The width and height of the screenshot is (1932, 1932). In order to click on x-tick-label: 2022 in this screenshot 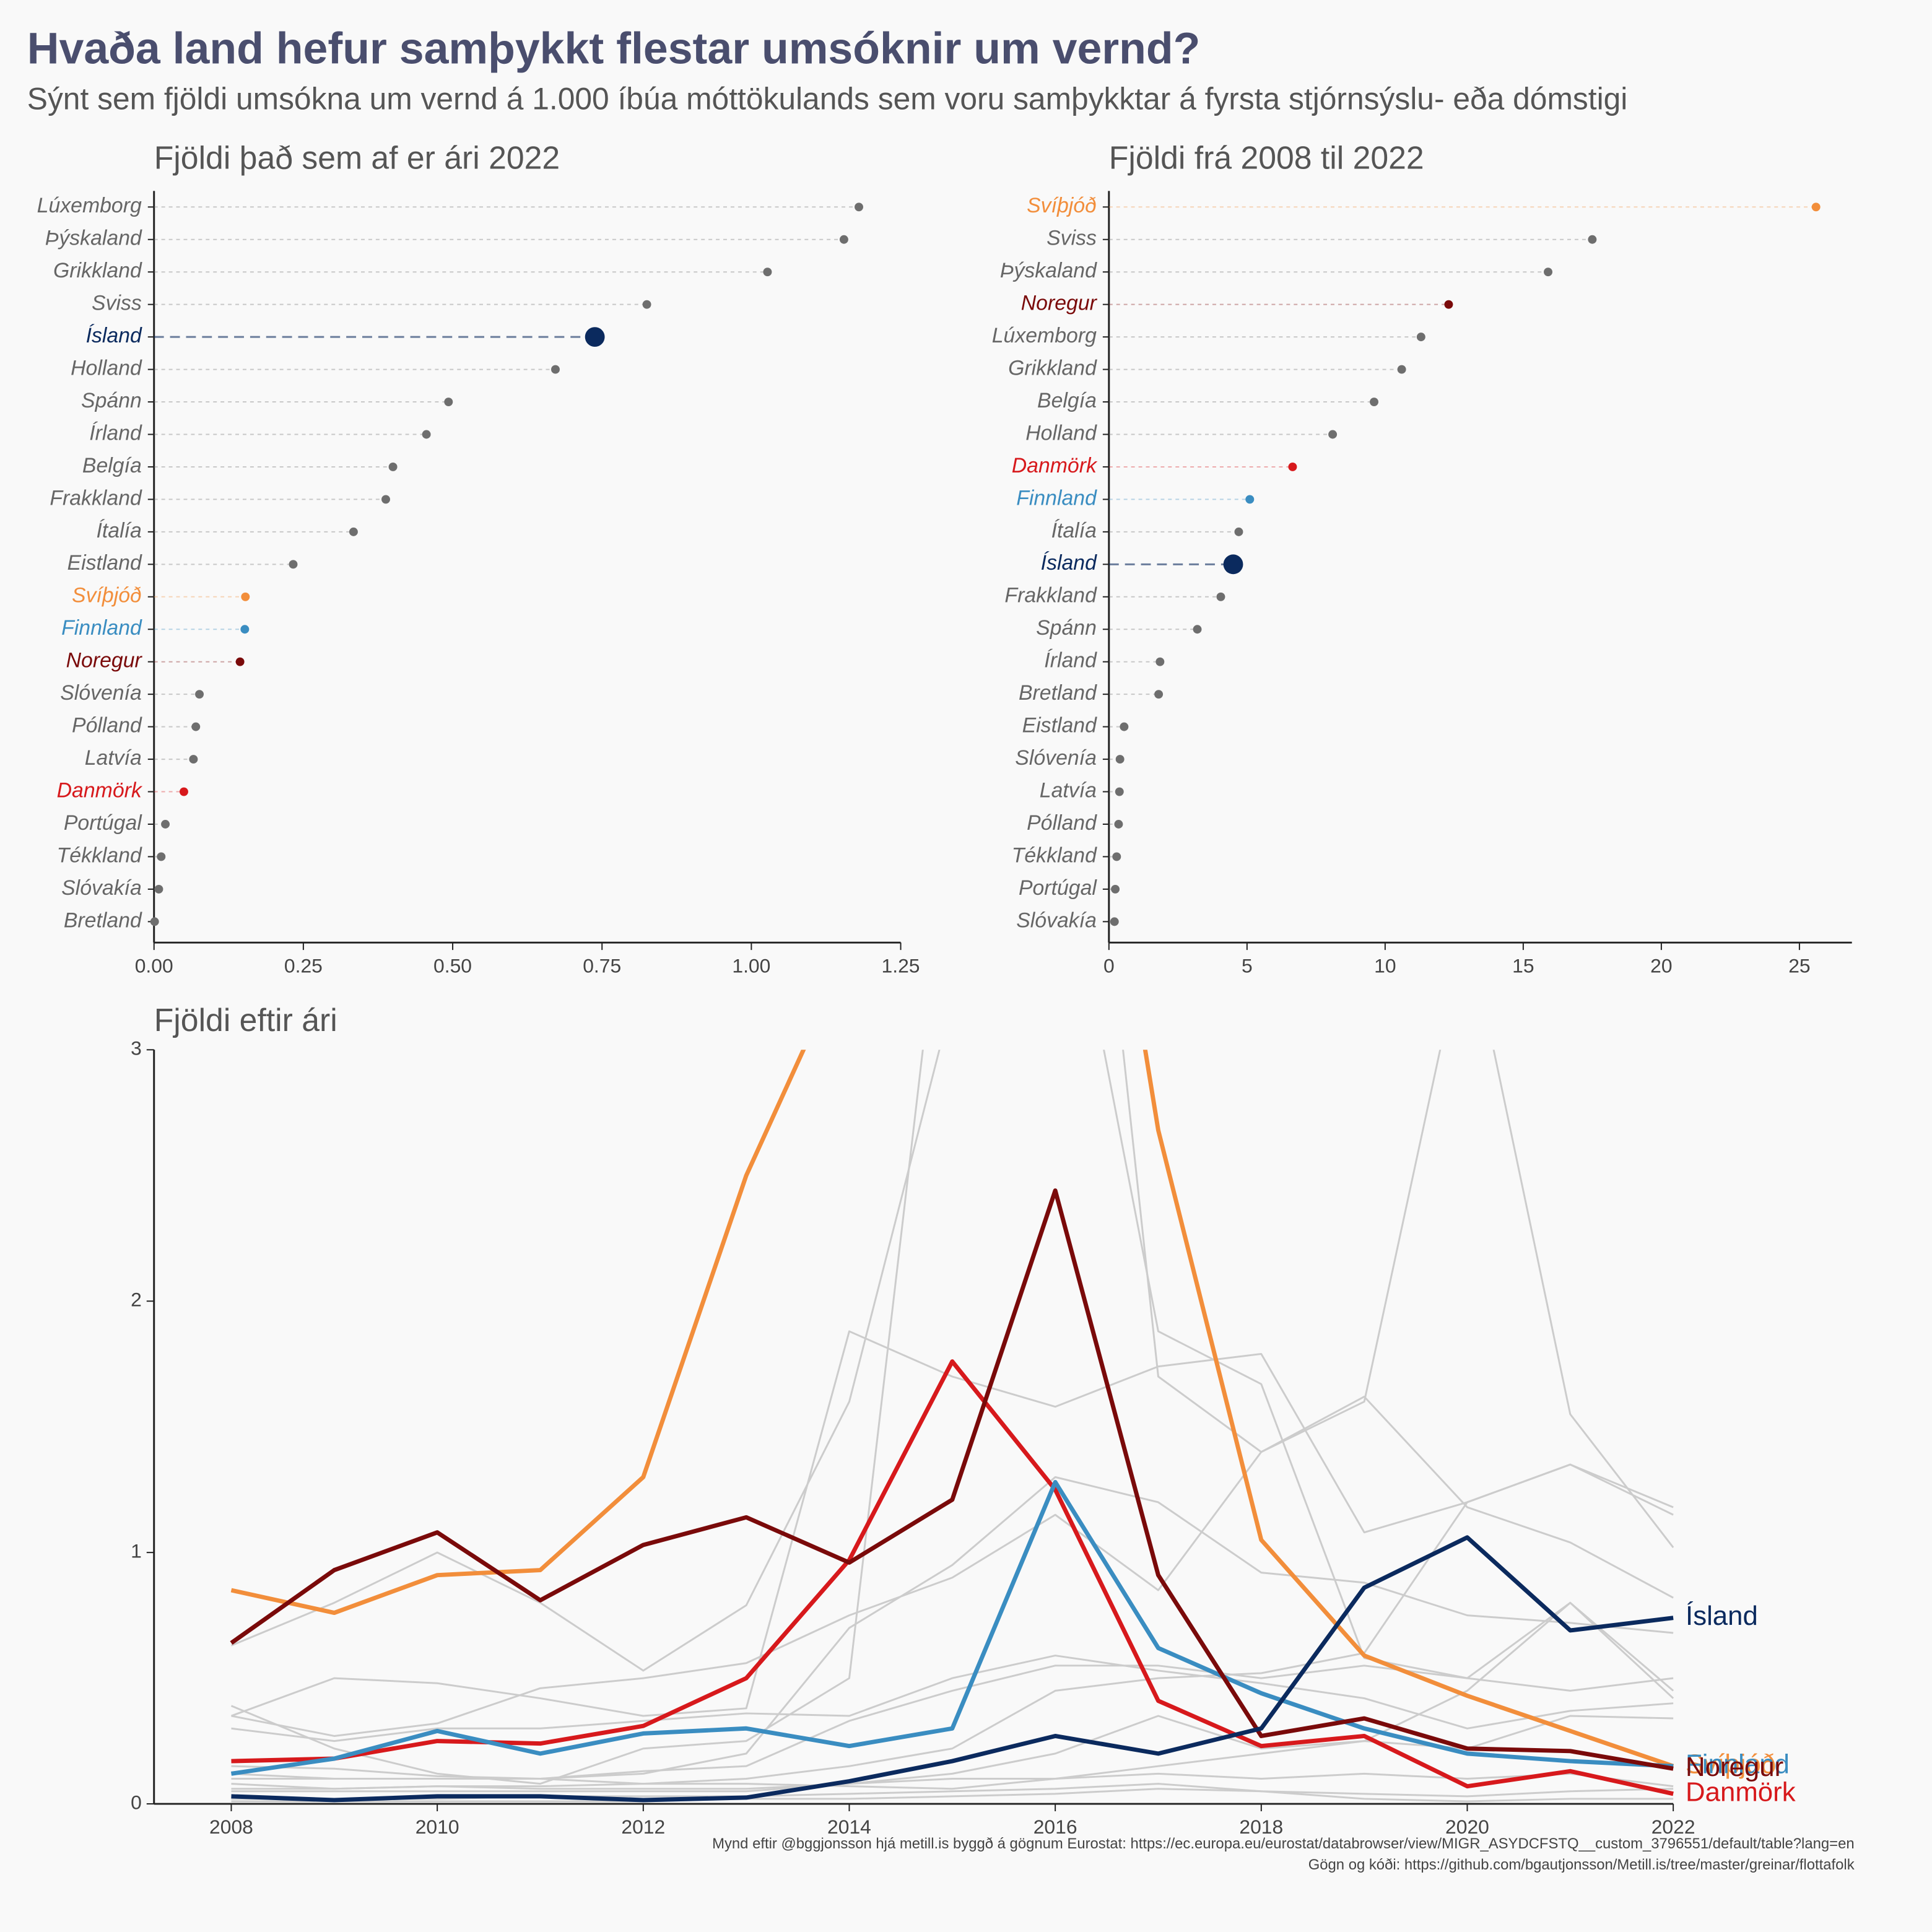, I will do `click(1673, 1827)`.